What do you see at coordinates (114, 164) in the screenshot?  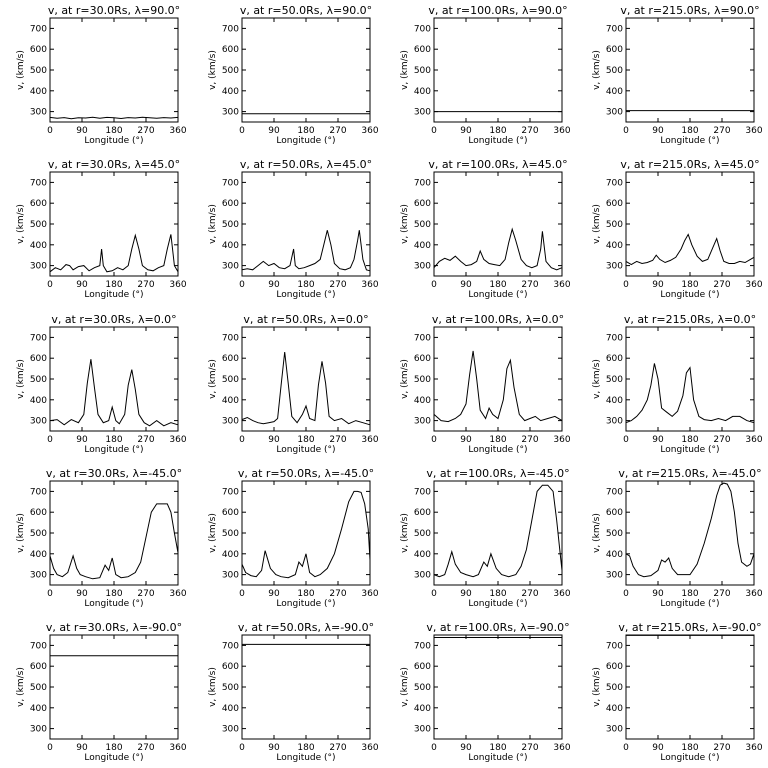 I see `panel-title: v, at r=30.0Rs, λ=45.0°` at bounding box center [114, 164].